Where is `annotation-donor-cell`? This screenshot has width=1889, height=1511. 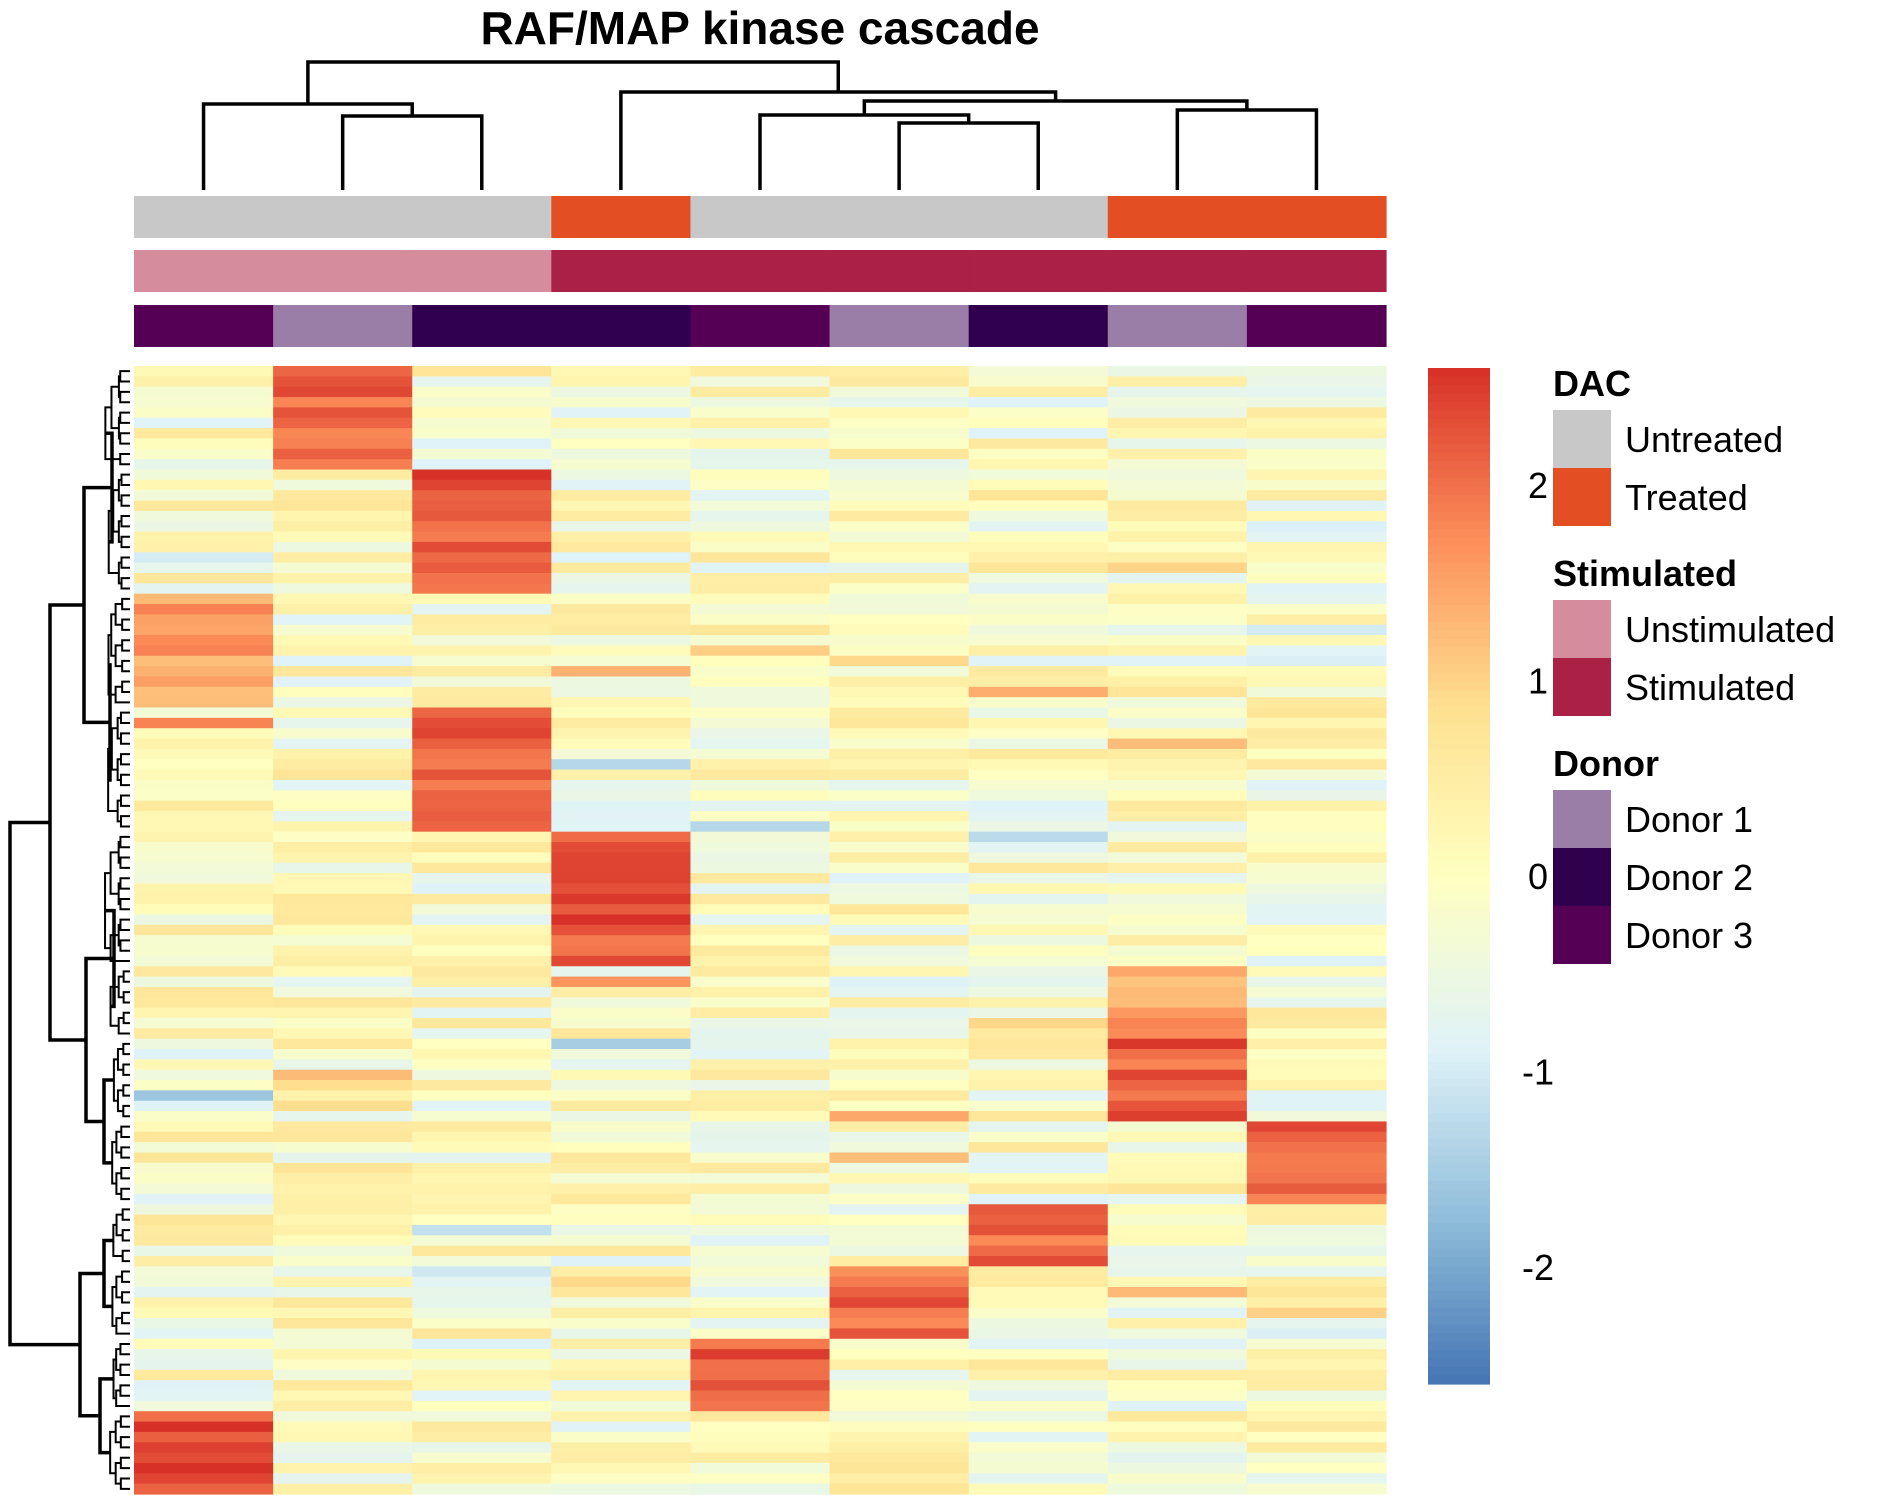
annotation-donor-cell is located at coordinates (1316, 326).